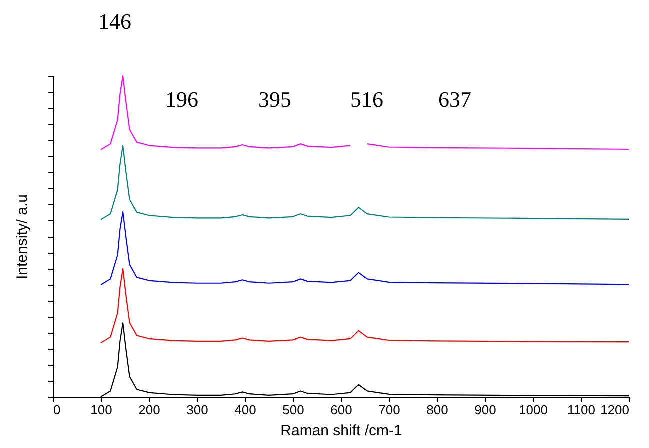 This screenshot has height=448, width=649. What do you see at coordinates (182, 99) in the screenshot?
I see `annotation: 196` at bounding box center [182, 99].